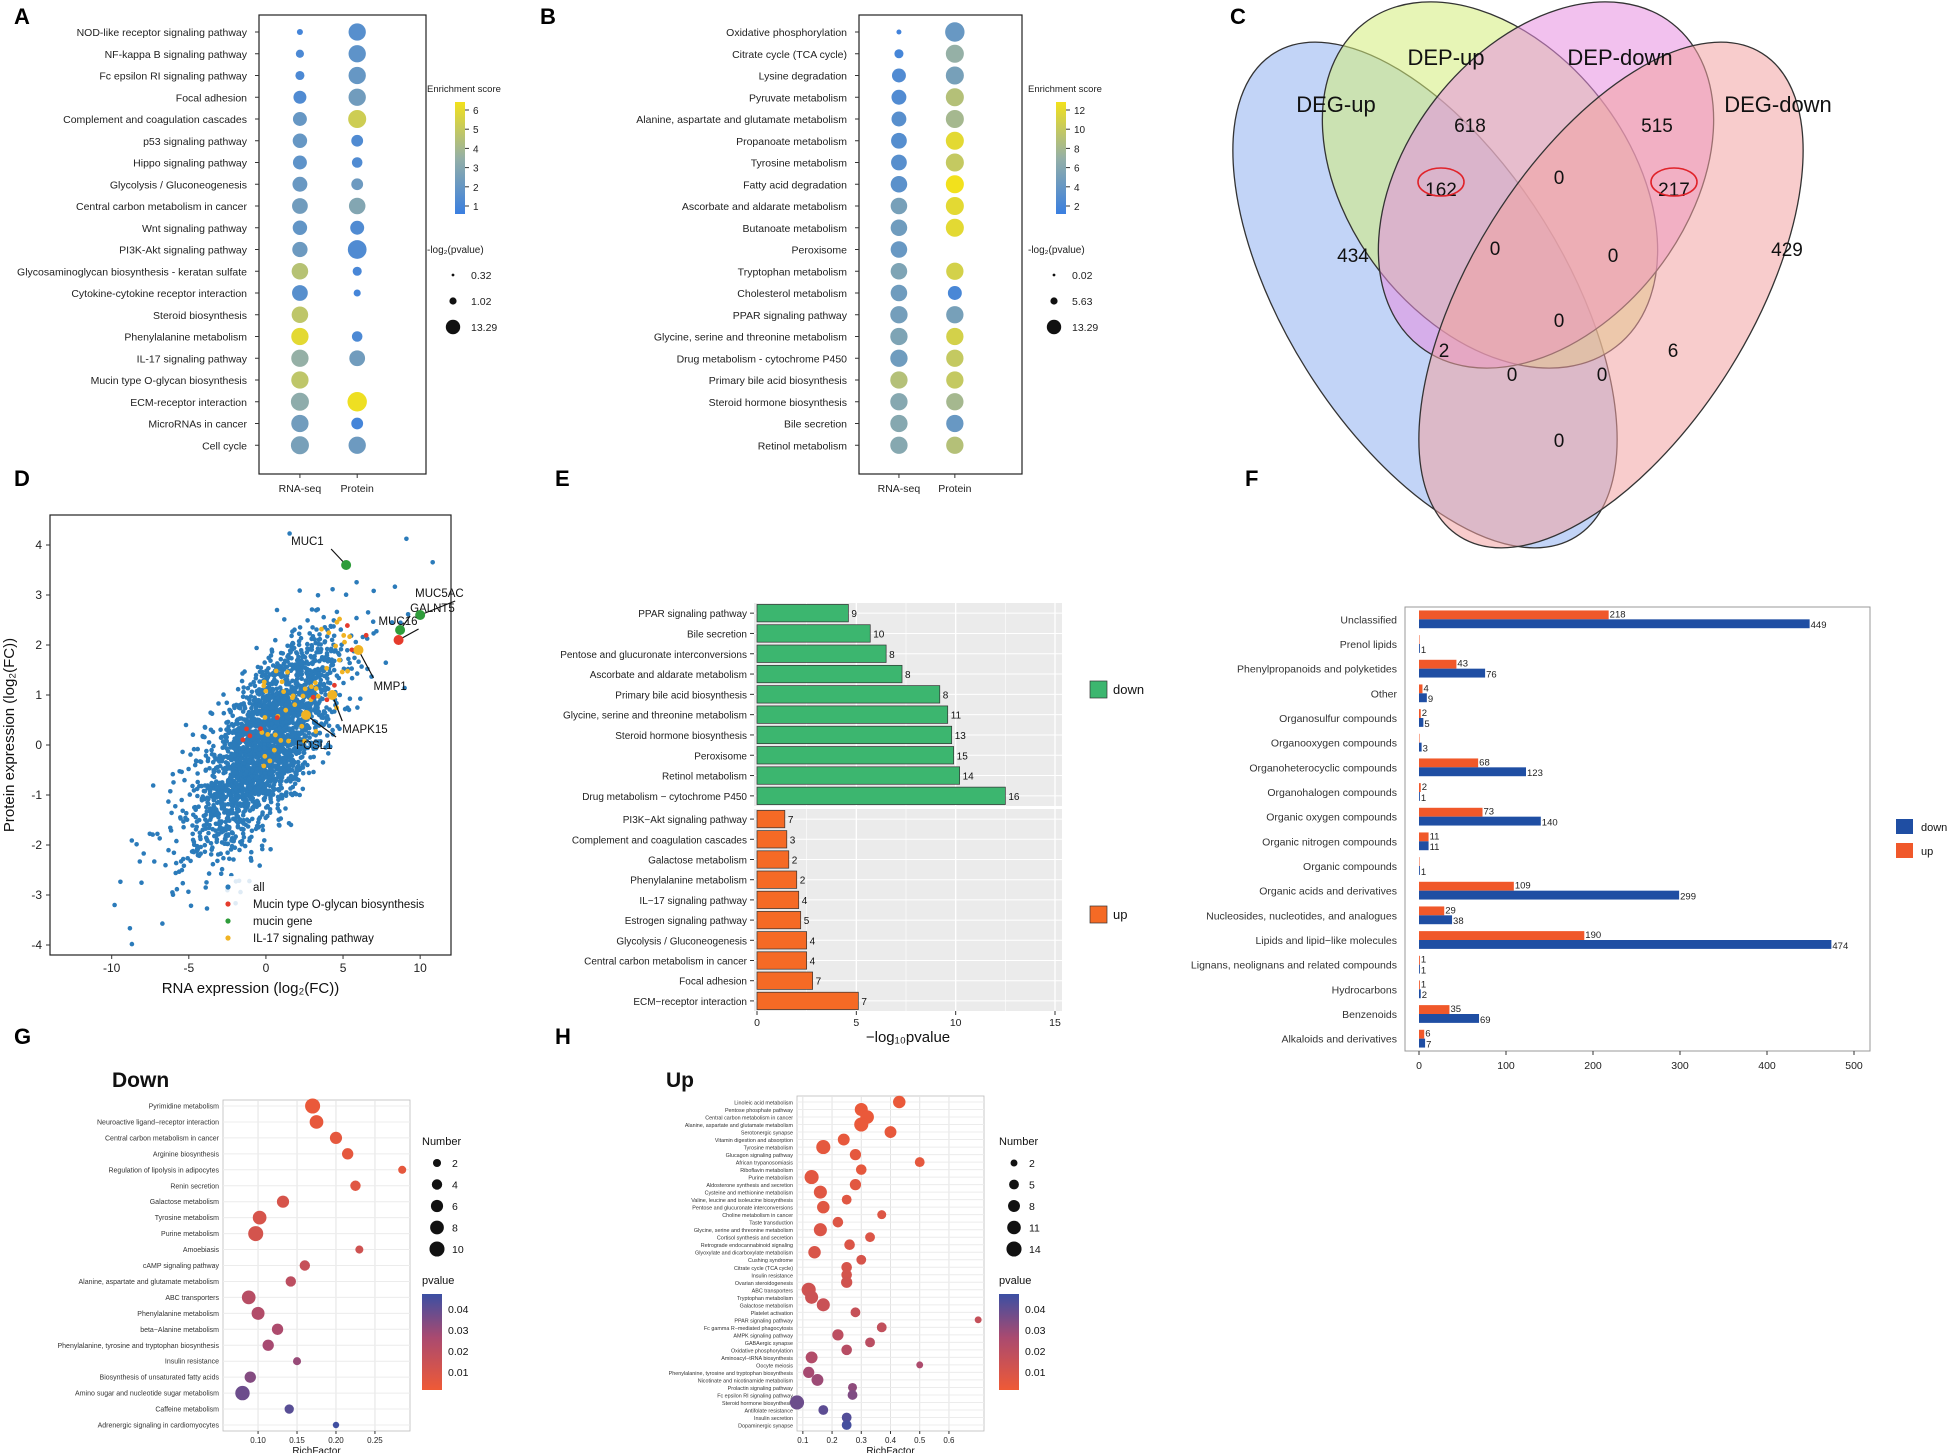  Describe the element at coordinates (757, 1023) in the screenshot. I see `x-tick-label: 0` at that location.